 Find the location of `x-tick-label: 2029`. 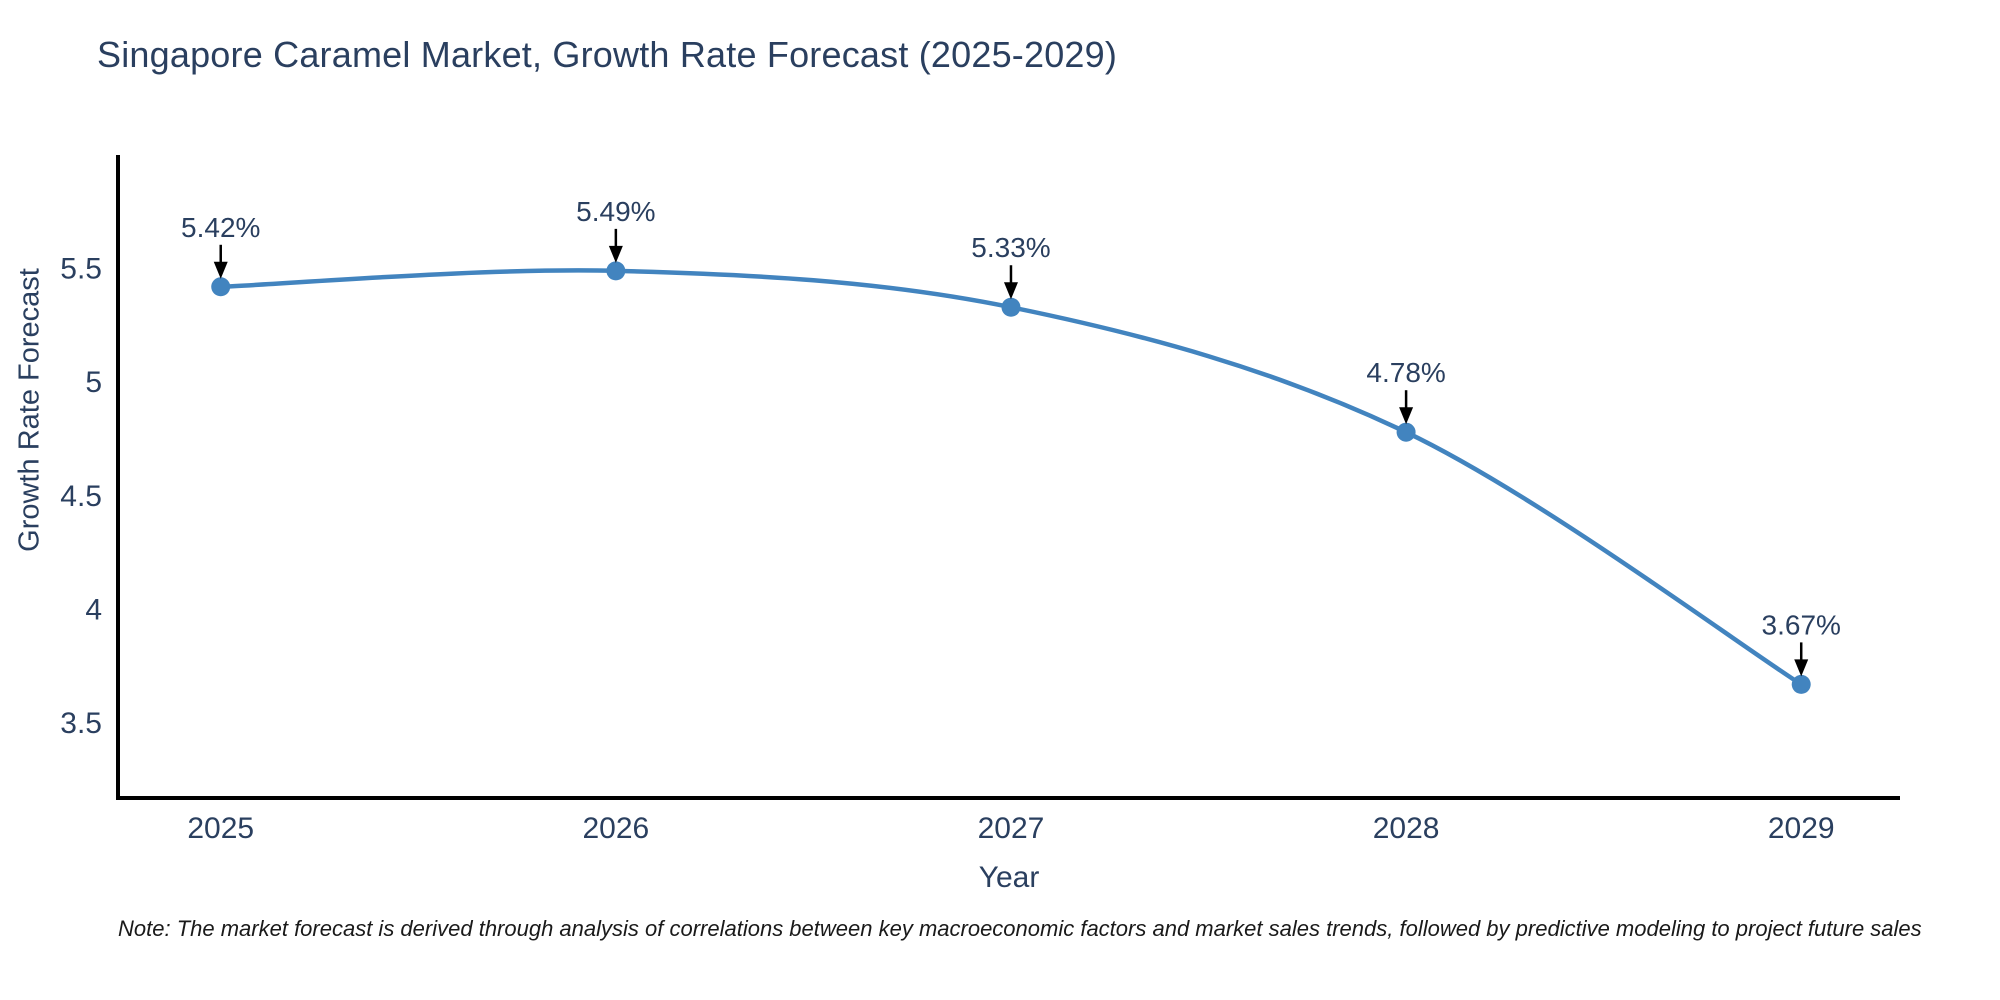

x-tick-label: 2029 is located at coordinates (1801, 828).